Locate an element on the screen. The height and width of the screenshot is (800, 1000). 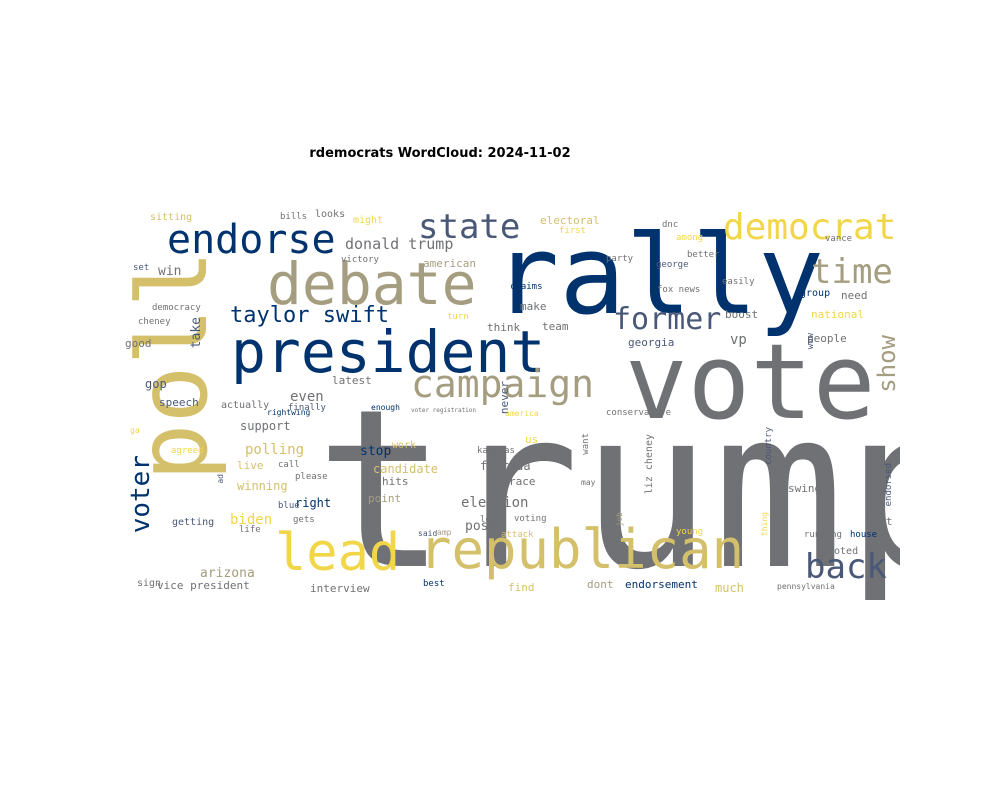
cloud-word: campaign is located at coordinates (503, 384).